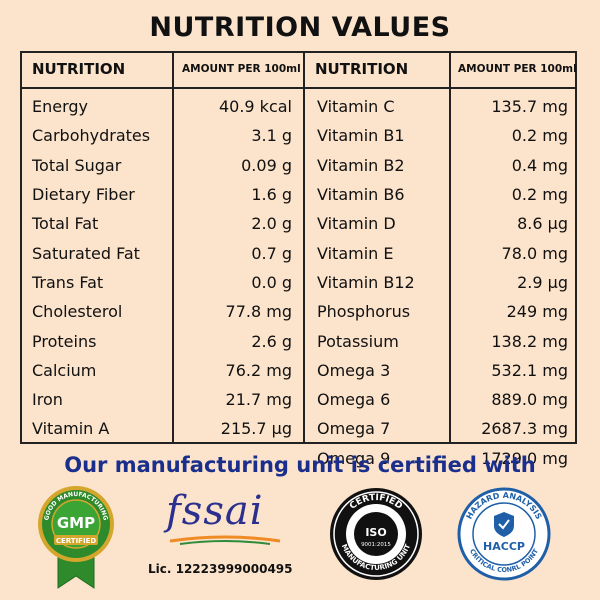 The height and width of the screenshot is (600, 600). I want to click on nutrient-name: Vitamin B6, so click(361, 195).